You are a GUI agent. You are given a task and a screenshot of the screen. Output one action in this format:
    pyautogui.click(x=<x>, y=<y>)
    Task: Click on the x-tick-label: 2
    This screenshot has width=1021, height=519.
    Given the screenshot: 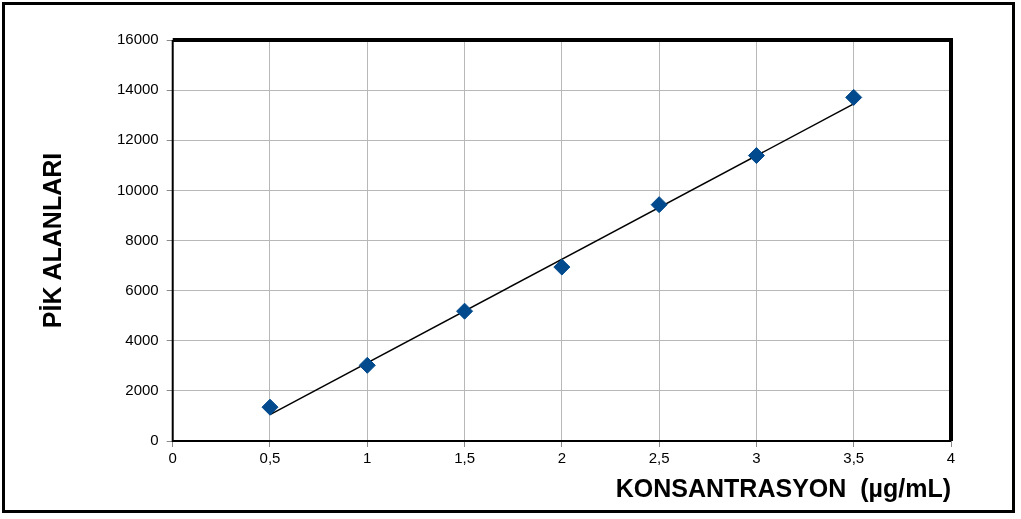 What is the action you would take?
    pyautogui.click(x=562, y=458)
    